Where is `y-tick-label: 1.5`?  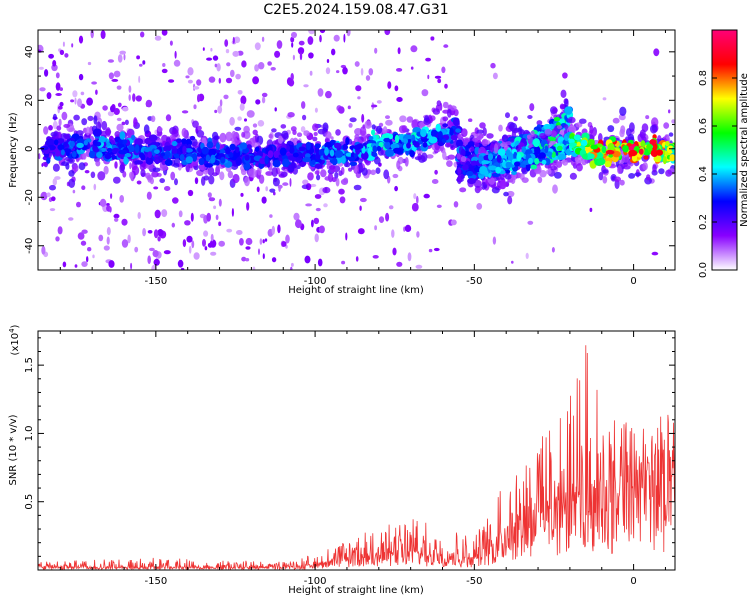 y-tick-label: 1.5 is located at coordinates (29, 365).